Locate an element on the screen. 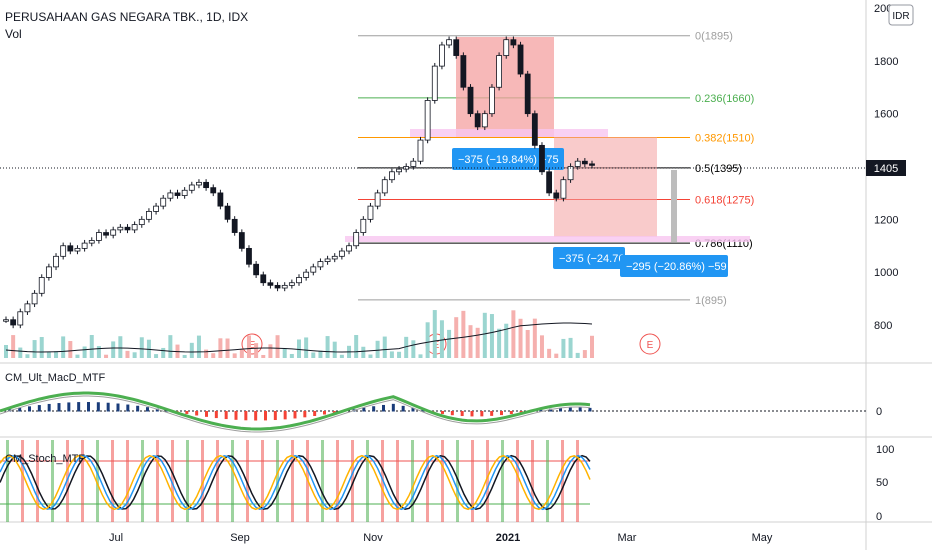  fib-level-label: 0.618(1275) is located at coordinates (724, 201).